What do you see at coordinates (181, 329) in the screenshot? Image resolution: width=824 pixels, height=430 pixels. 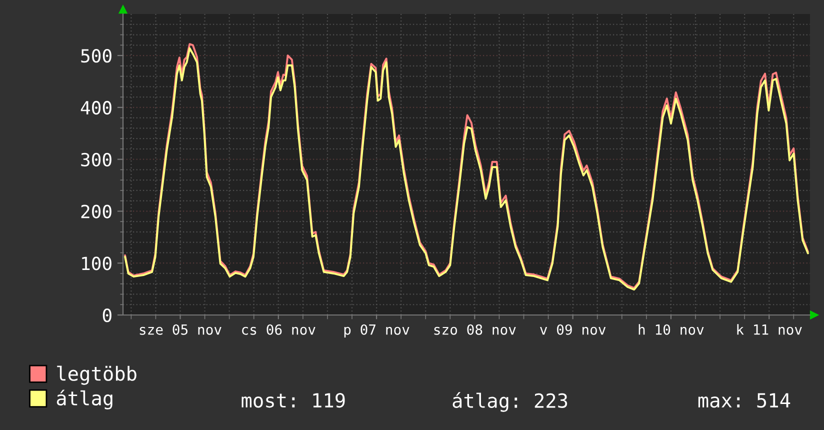 I see `x-tick-label: sze 05 nov` at bounding box center [181, 329].